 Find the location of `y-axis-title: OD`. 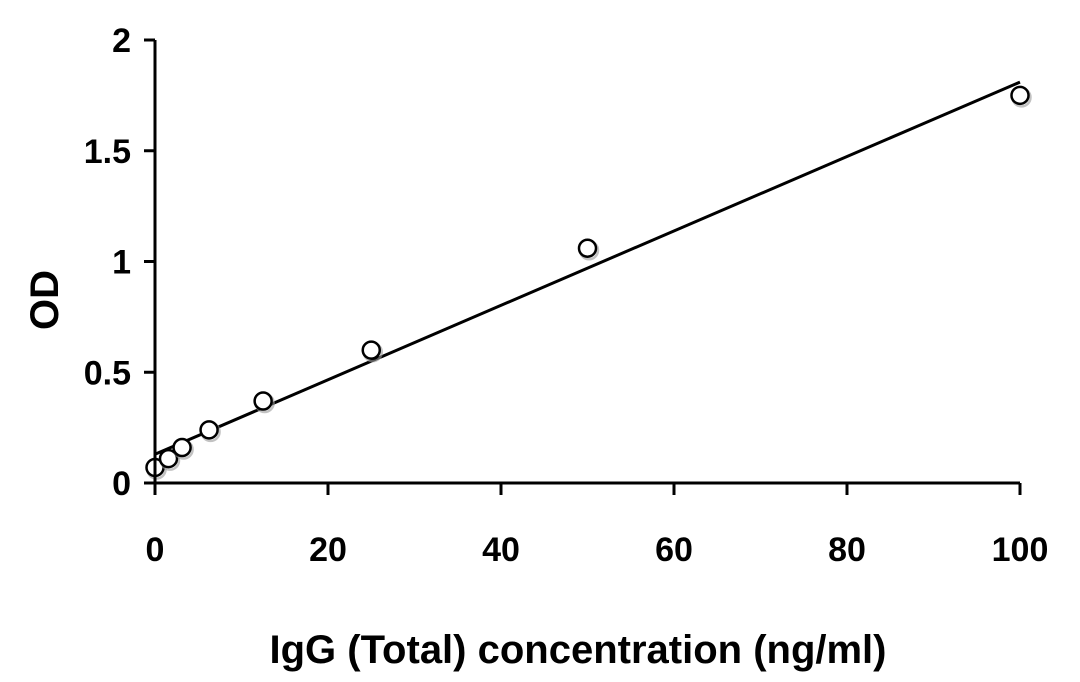

y-axis-title: OD is located at coordinates (45, 300).